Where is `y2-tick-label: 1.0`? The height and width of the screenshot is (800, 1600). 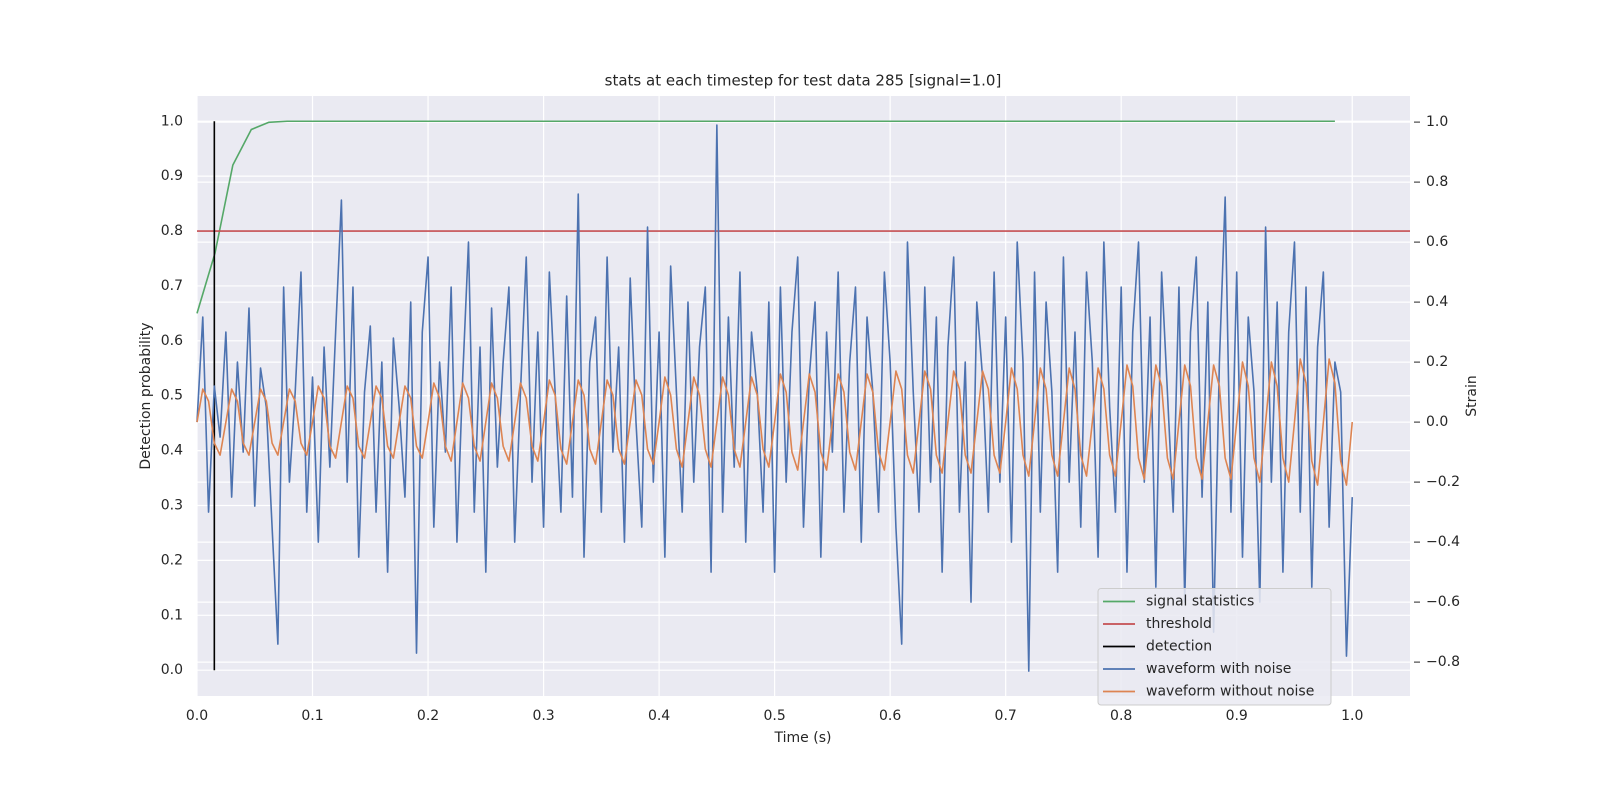 y2-tick-label: 1.0 is located at coordinates (1437, 122).